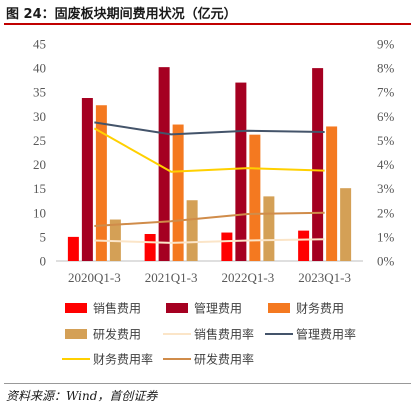  I want to click on legend-label: 财务费用率, so click(123, 359).